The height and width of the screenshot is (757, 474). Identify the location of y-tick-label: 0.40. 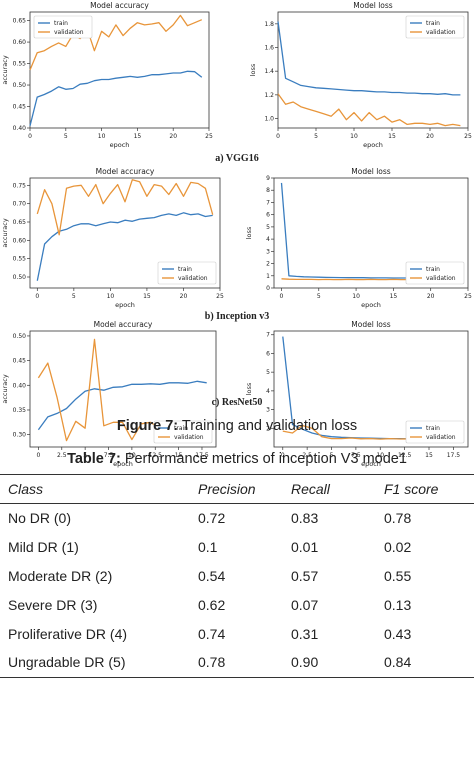
(20, 128).